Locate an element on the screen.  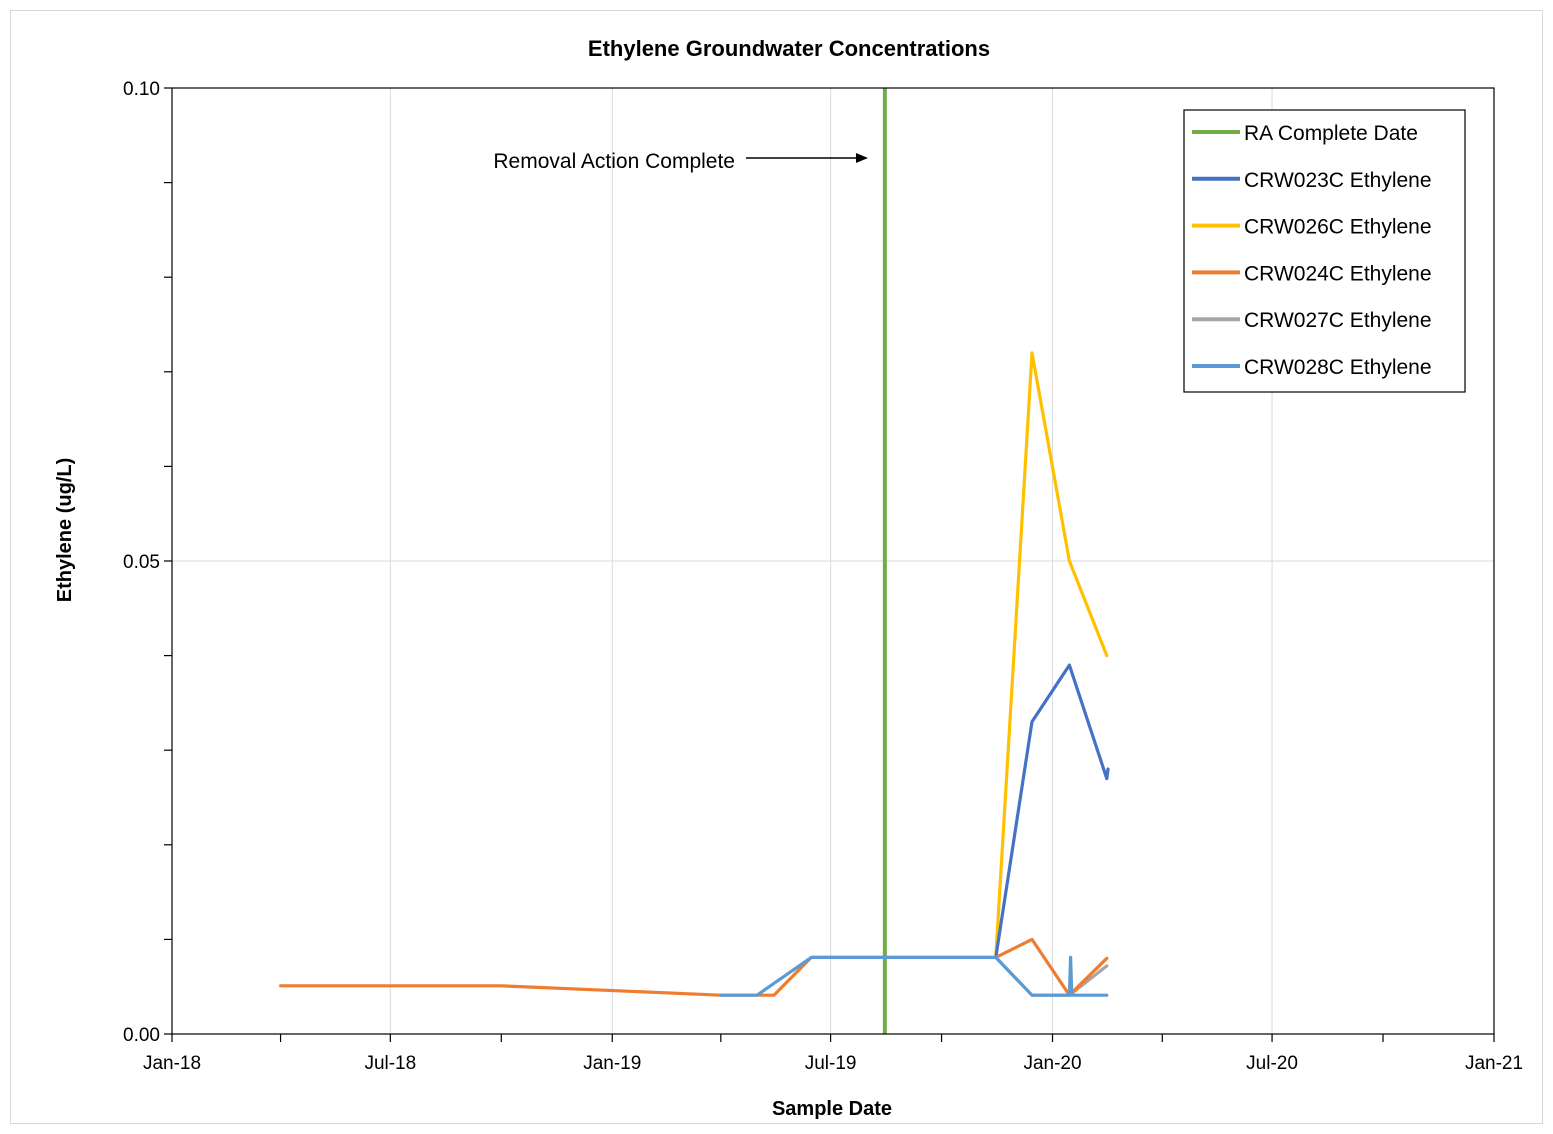
y-axis-title: Ethylene (ug/L) is located at coordinates (65, 530).